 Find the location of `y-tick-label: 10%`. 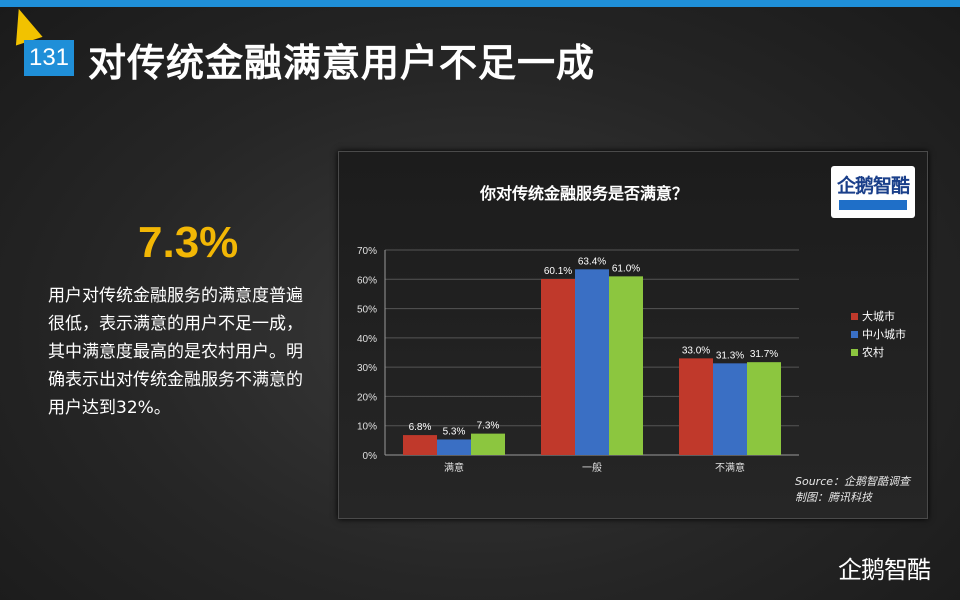

y-tick-label: 10% is located at coordinates (367, 427).